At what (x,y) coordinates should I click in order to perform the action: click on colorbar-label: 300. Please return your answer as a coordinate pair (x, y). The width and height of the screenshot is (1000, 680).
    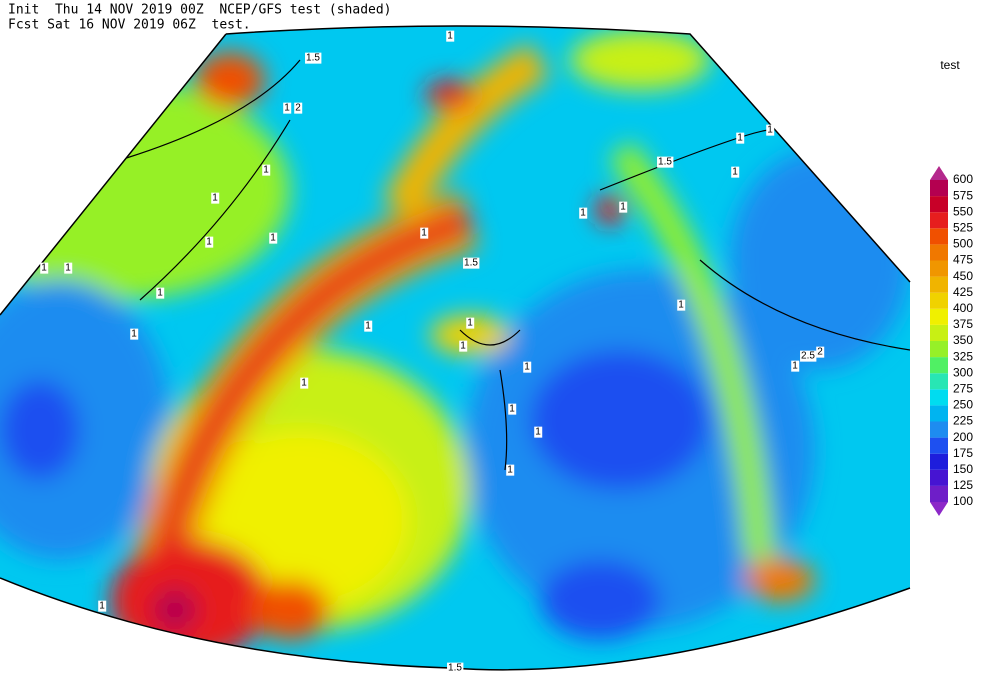
    Looking at the image, I should click on (963, 372).